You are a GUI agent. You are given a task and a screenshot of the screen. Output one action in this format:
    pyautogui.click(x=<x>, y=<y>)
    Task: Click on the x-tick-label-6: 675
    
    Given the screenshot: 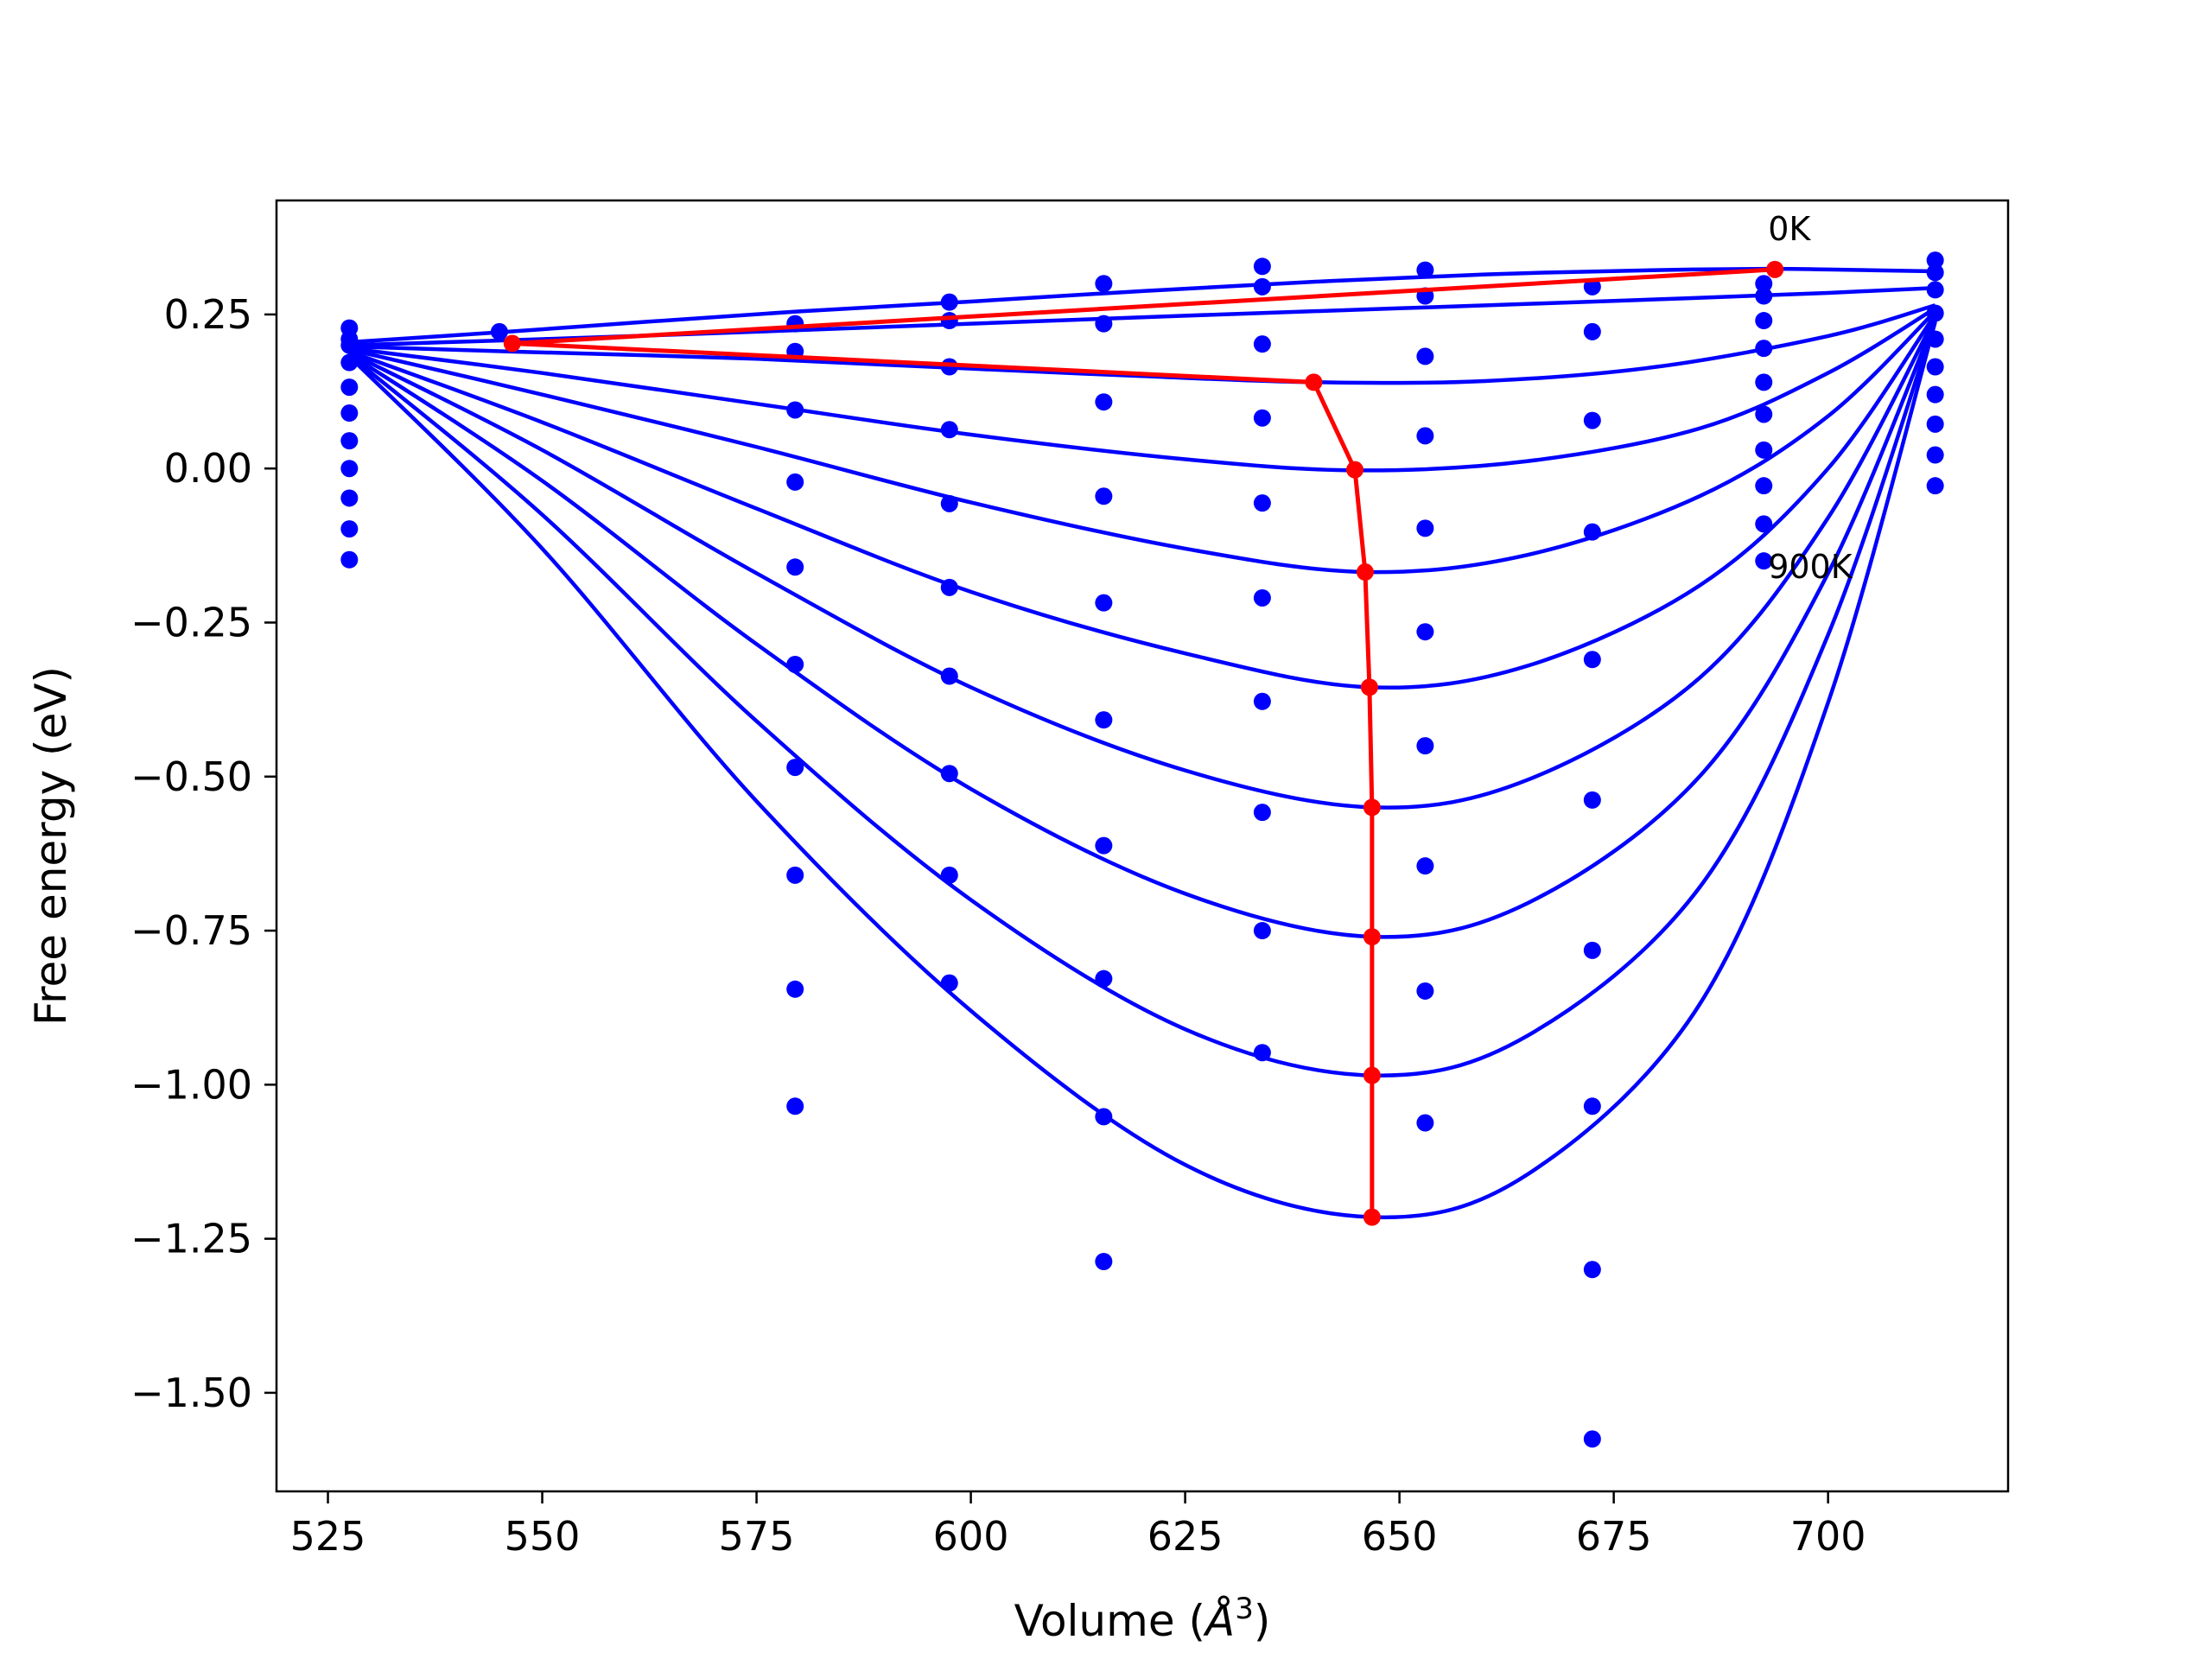 What is the action you would take?
    pyautogui.click(x=1614, y=1536)
    